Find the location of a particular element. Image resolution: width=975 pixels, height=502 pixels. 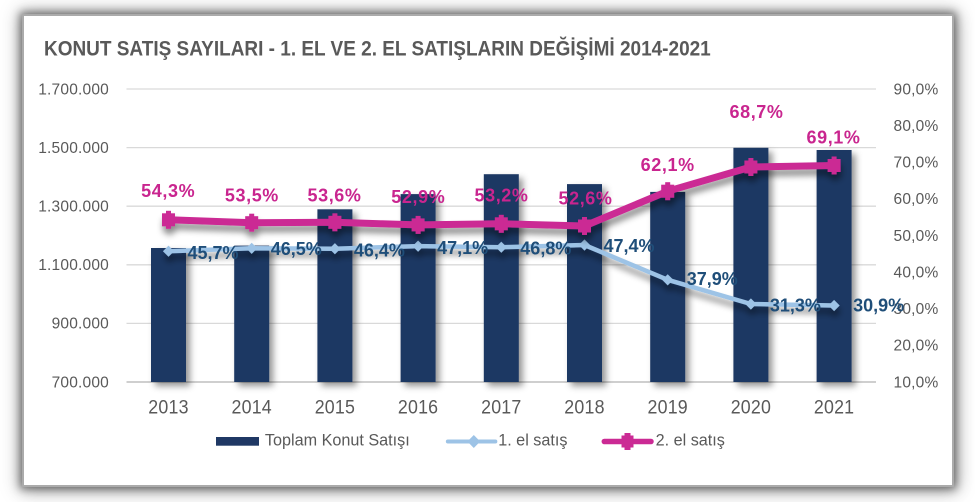

svg-text: 37,9% is located at coordinates (712, 279).